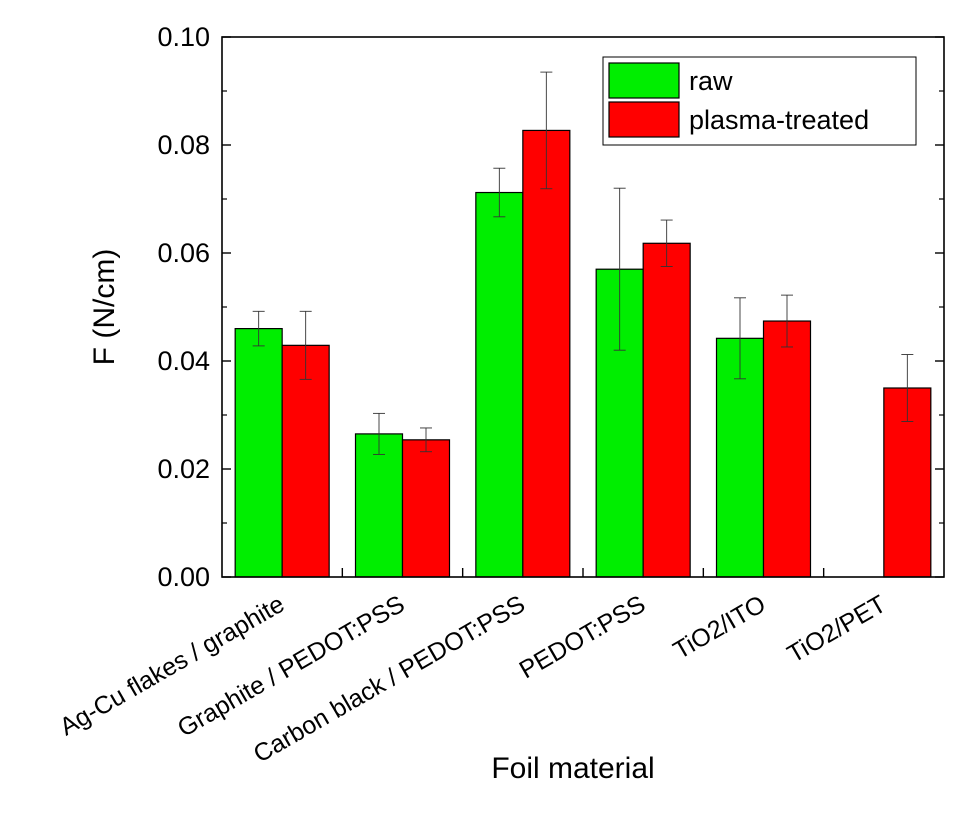  Describe the element at coordinates (779, 120) in the screenshot. I see `legend-label-plasma-treated: plasma-treated` at that location.